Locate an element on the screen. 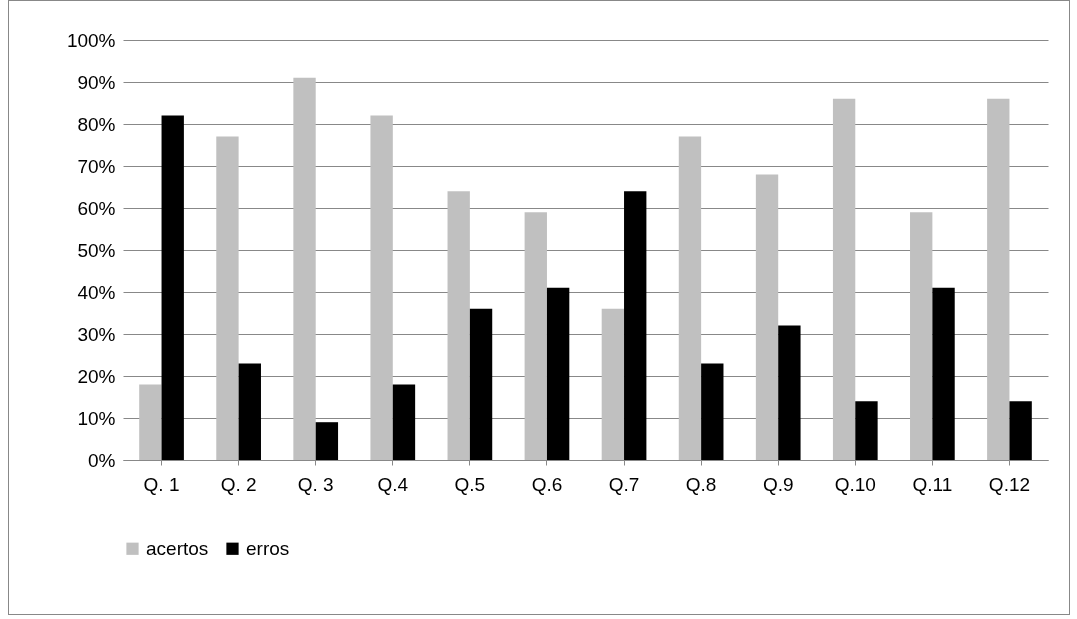  y-tick-label: 30% is located at coordinates (96, 334).